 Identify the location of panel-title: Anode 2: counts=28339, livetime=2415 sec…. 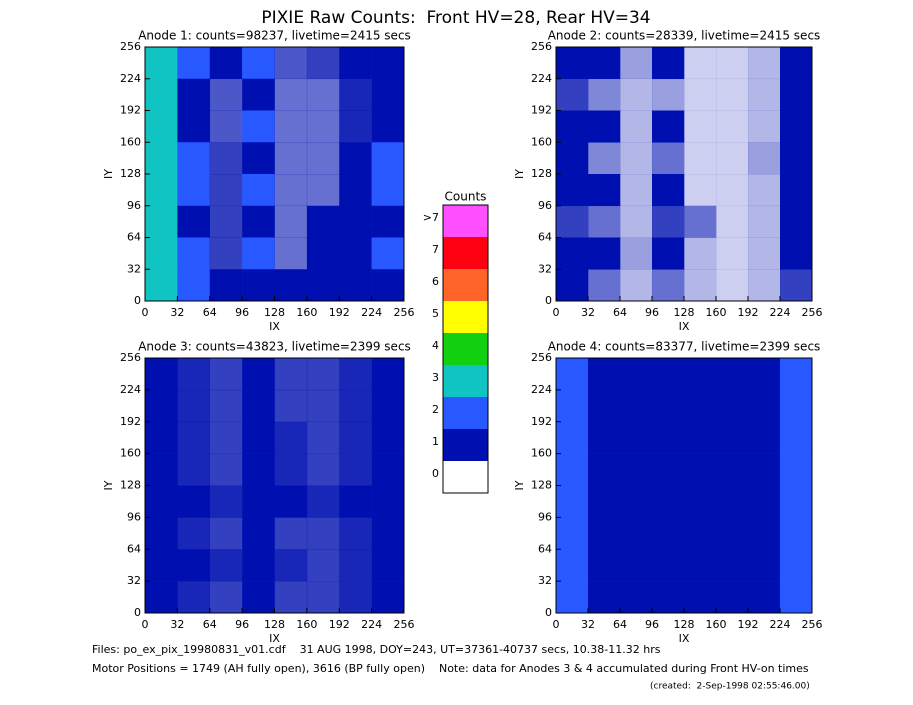
(684, 36).